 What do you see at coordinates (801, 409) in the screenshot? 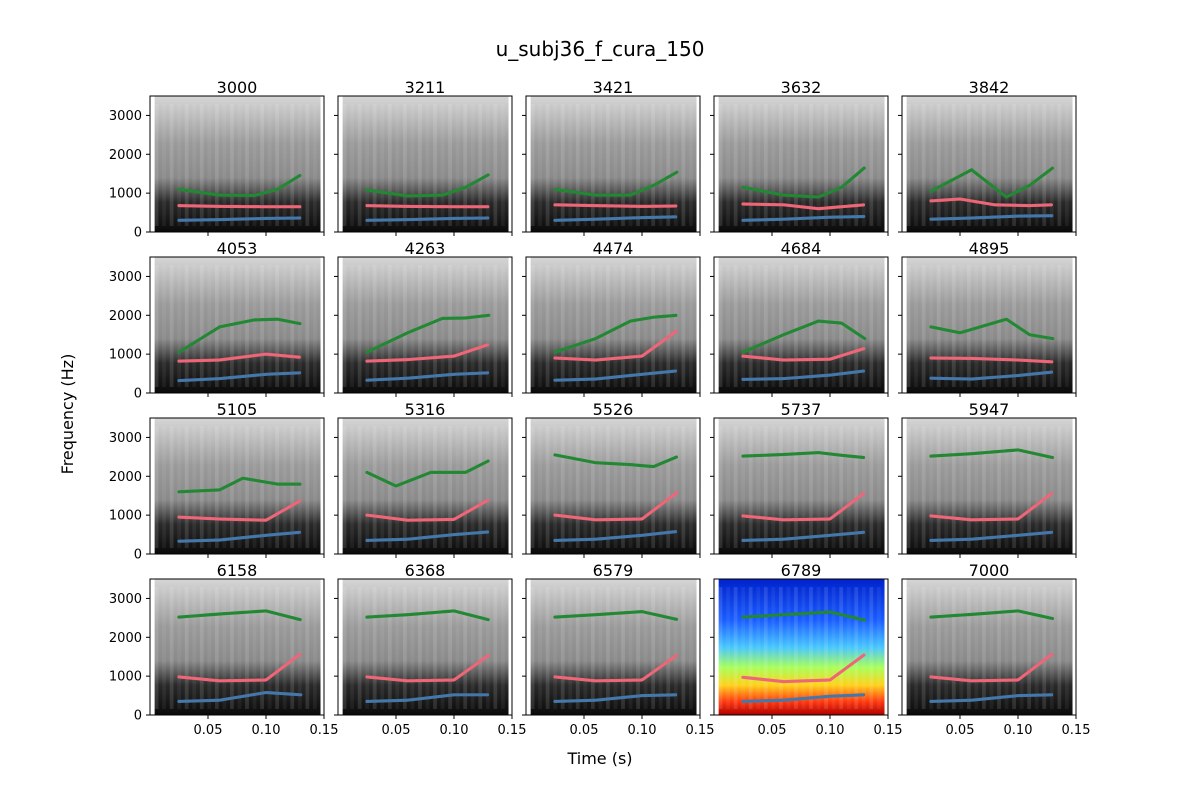
I see `panel-title: 5737` at bounding box center [801, 409].